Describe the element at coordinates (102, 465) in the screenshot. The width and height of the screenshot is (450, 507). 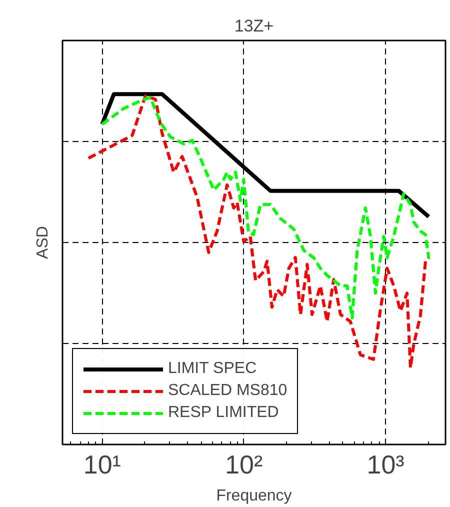
I see `x-tick-label: 10¹` at that location.